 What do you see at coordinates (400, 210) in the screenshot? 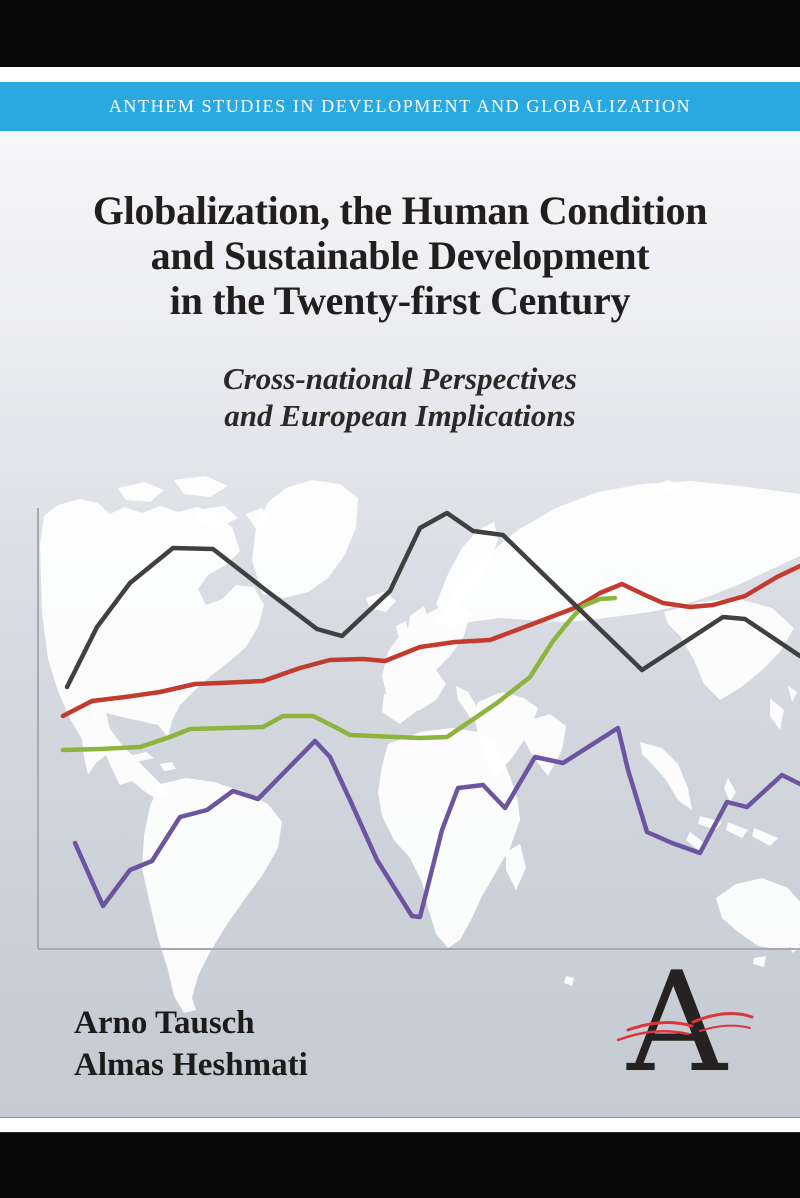
I see `title-line-1: Globalization, the Human Condition` at bounding box center [400, 210].